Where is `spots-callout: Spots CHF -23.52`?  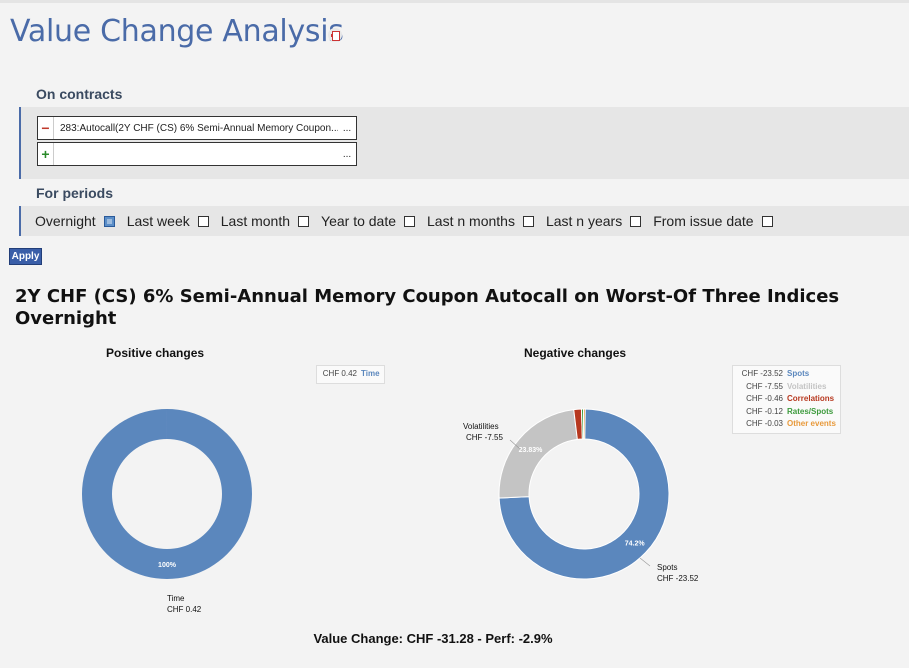 spots-callout: Spots CHF -23.52 is located at coordinates (677, 573).